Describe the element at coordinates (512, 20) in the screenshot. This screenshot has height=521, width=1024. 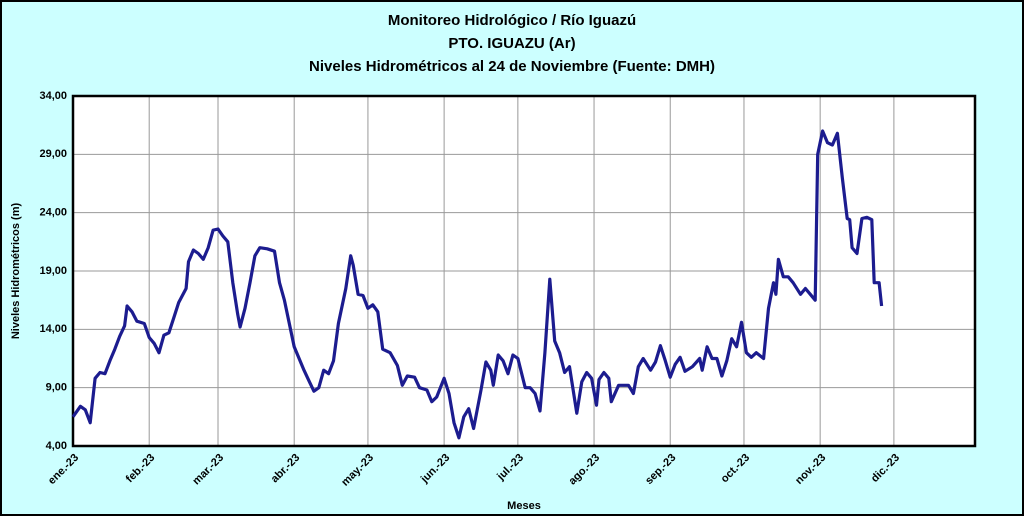
I see `title-line: Monitoreo Hidrológico / Río Iguazú` at that location.